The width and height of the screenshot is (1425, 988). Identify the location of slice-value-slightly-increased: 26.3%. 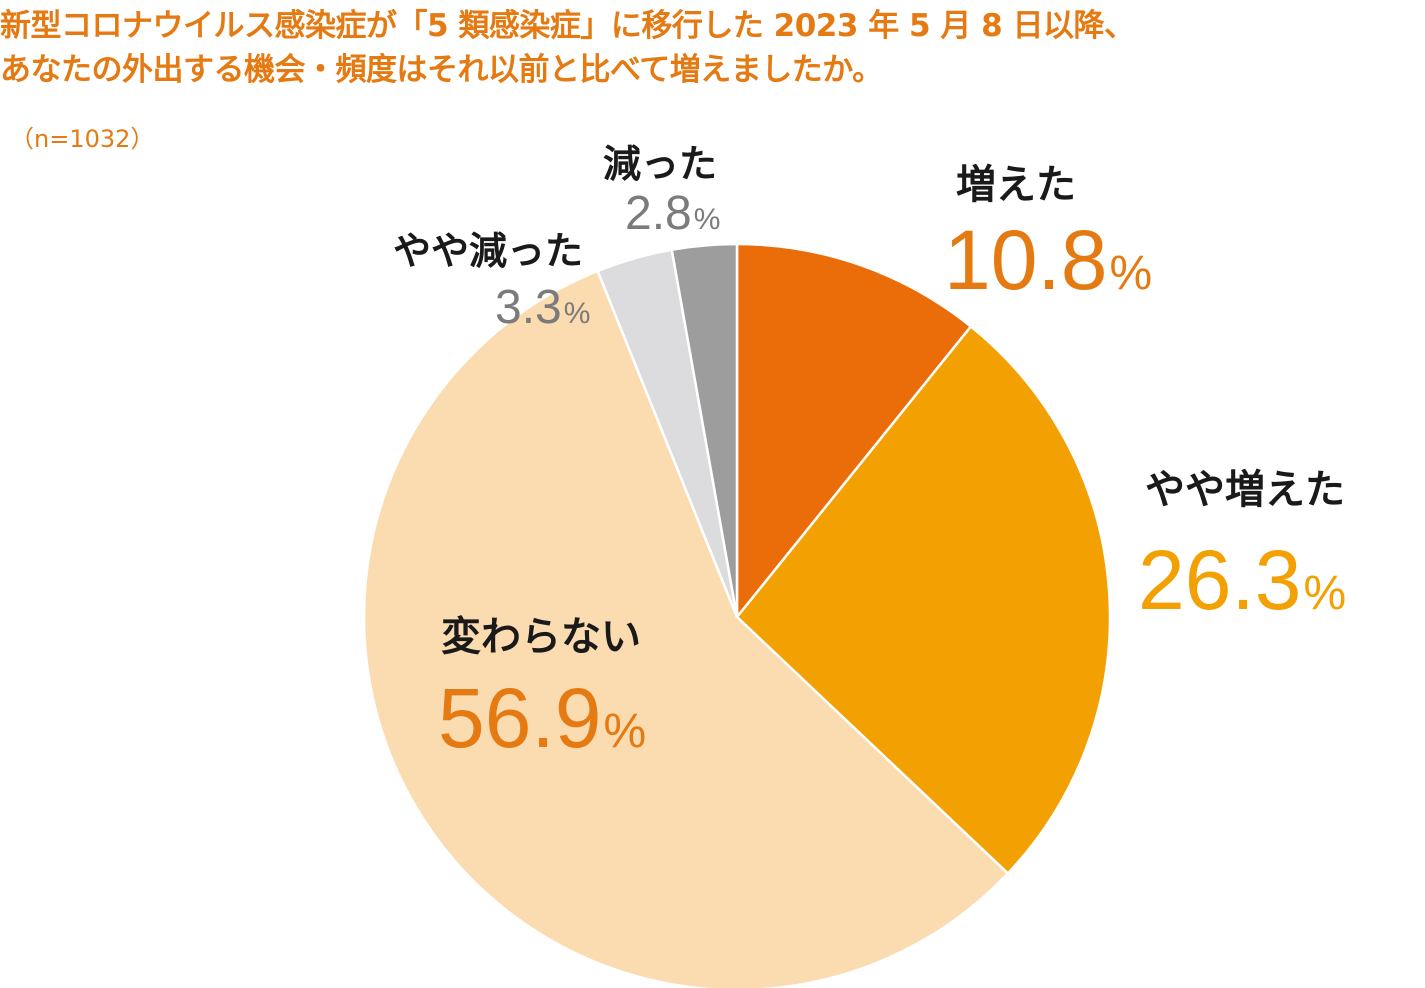
(1242, 580).